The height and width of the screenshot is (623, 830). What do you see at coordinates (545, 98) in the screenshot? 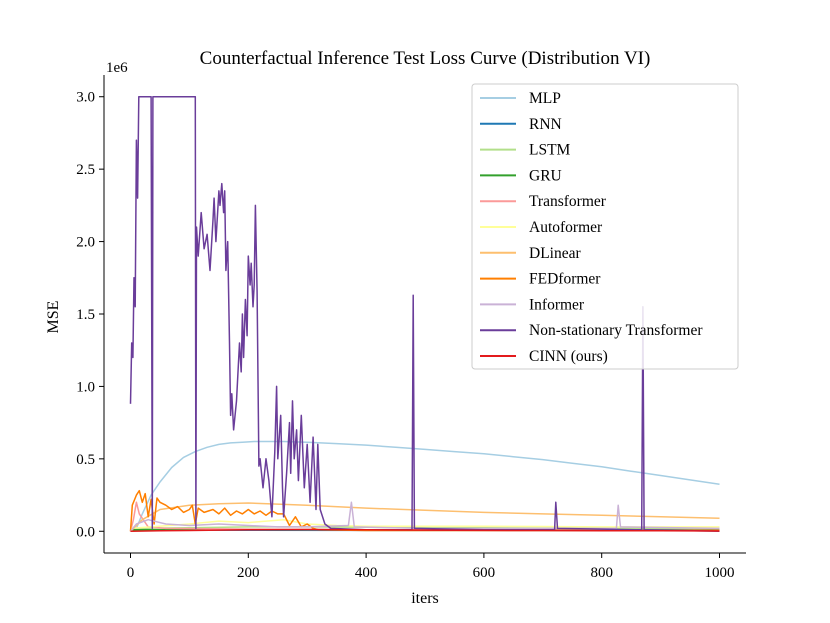
I see `legend-label-mlp: MLP` at bounding box center [545, 98].